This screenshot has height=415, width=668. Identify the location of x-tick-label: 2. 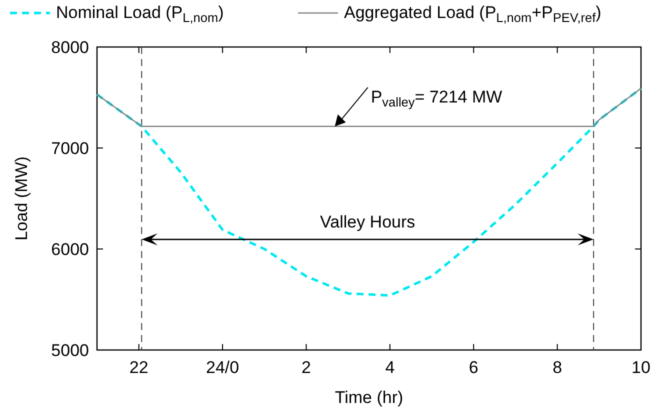
(306, 367).